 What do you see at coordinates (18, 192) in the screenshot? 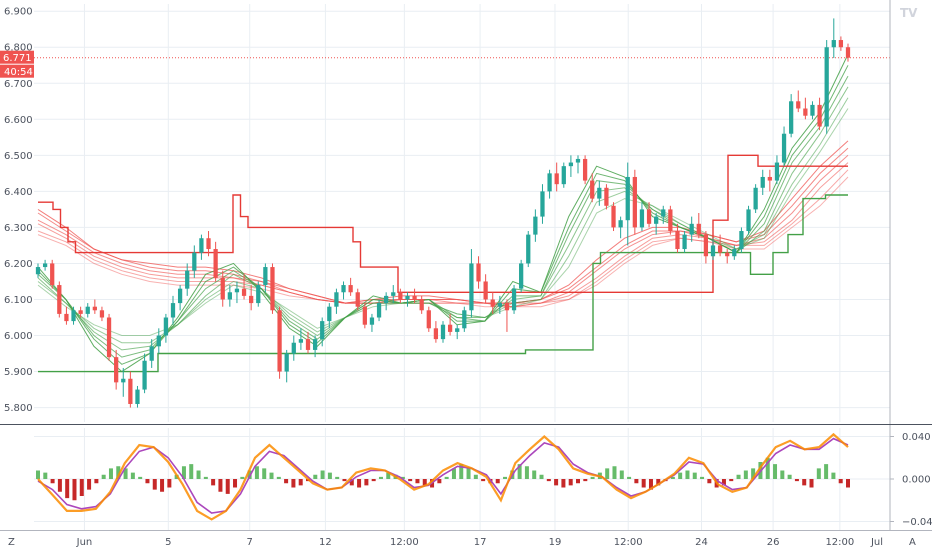
I see `price-tick-label: 6.400` at bounding box center [18, 192].